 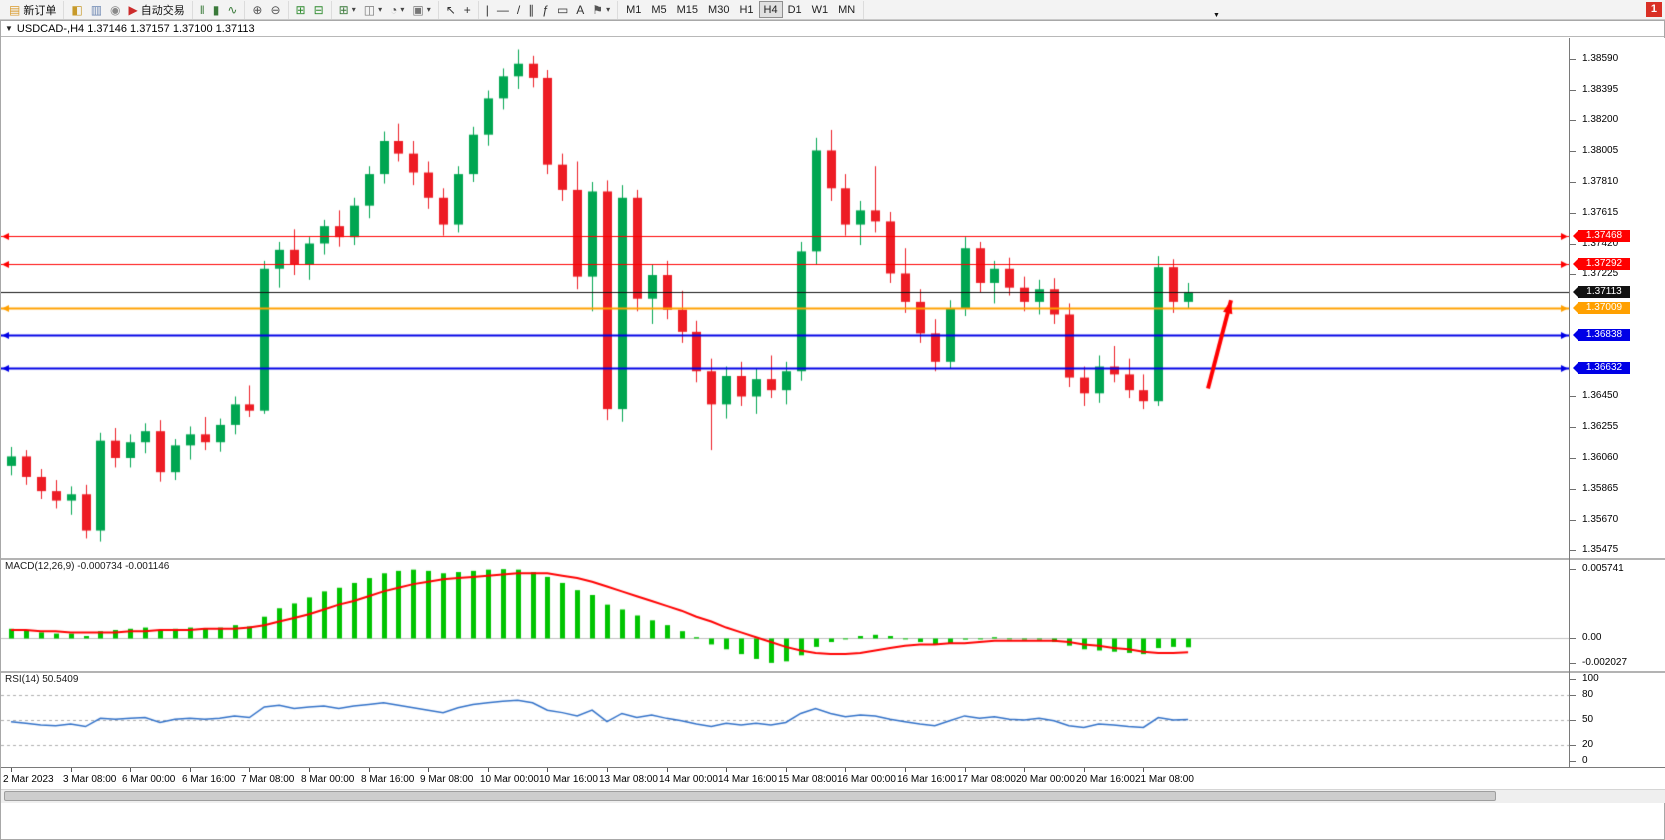 What do you see at coordinates (1617, 720) in the screenshot?
I see `rsi-axis: 100 80 50 20 0` at bounding box center [1617, 720].